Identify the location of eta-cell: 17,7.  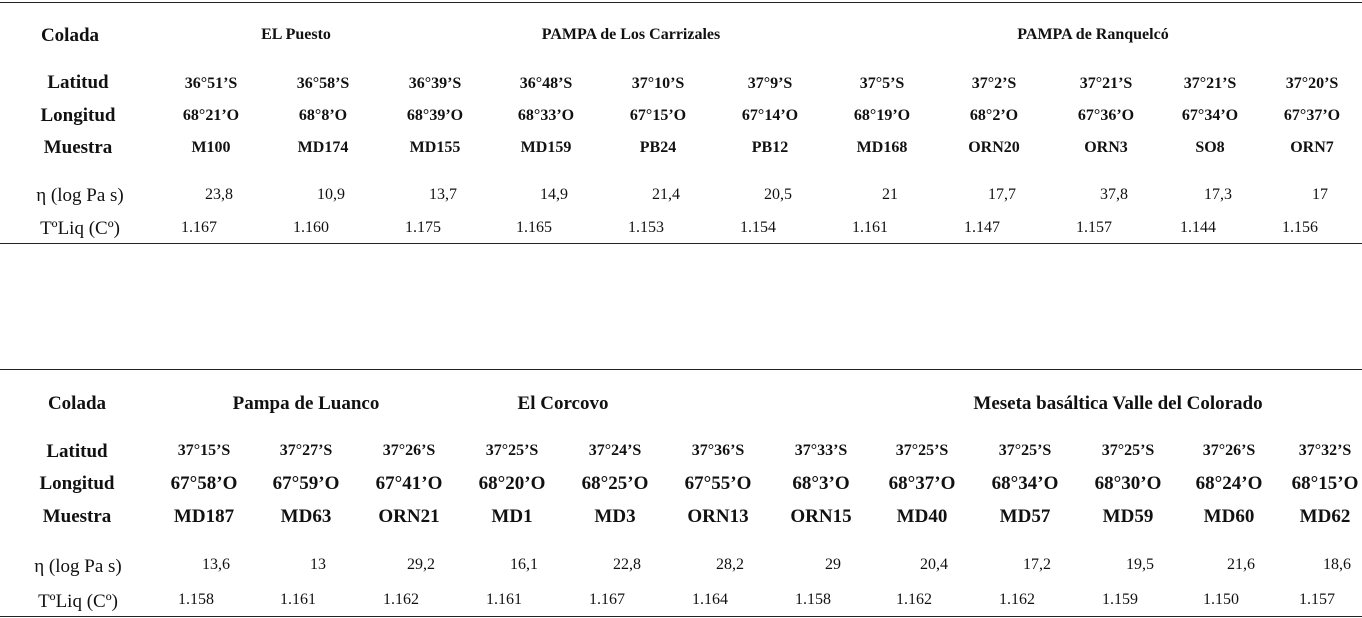
(1002, 194).